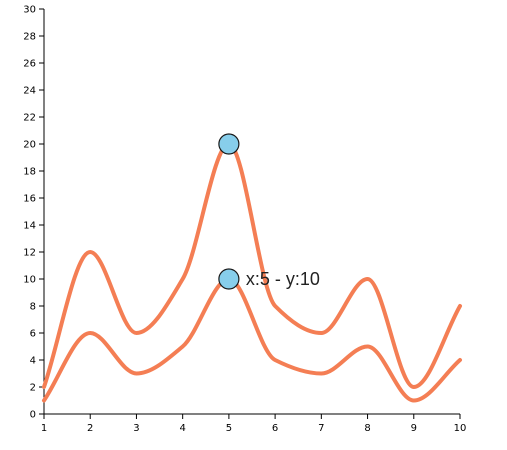 The image size is (507, 450). Describe the element at coordinates (229, 428) in the screenshot. I see `x-tick-label: 5` at that location.